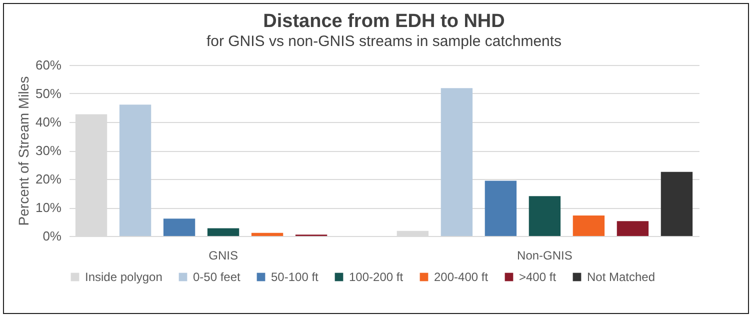 This screenshot has width=756, height=321. Describe the element at coordinates (48, 150) in the screenshot. I see `y-tick-label: 30%` at that location.